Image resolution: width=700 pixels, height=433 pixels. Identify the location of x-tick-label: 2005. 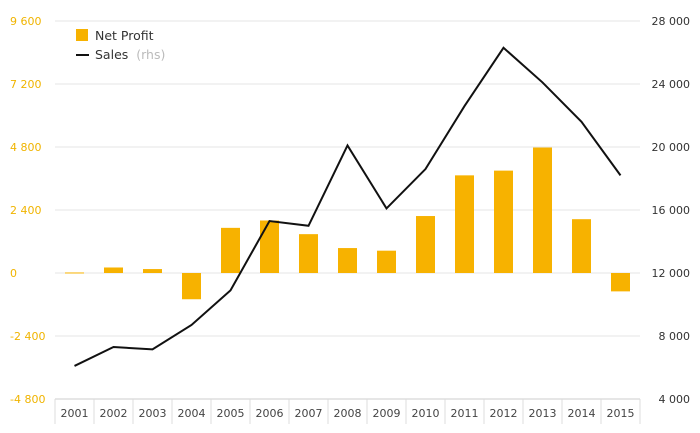
(231, 413).